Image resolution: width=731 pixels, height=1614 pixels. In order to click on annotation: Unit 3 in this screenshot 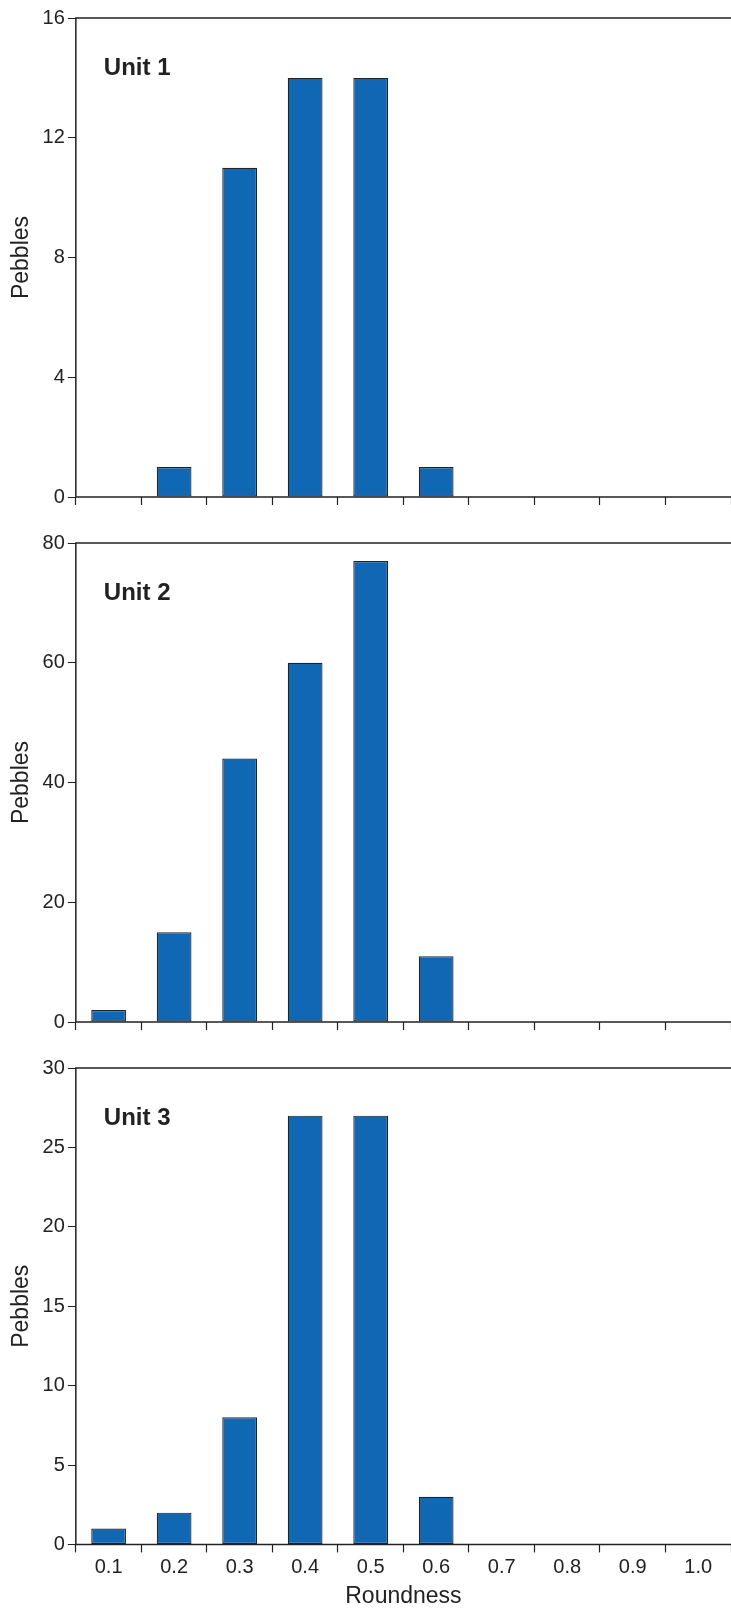, I will do `click(137, 1116)`.